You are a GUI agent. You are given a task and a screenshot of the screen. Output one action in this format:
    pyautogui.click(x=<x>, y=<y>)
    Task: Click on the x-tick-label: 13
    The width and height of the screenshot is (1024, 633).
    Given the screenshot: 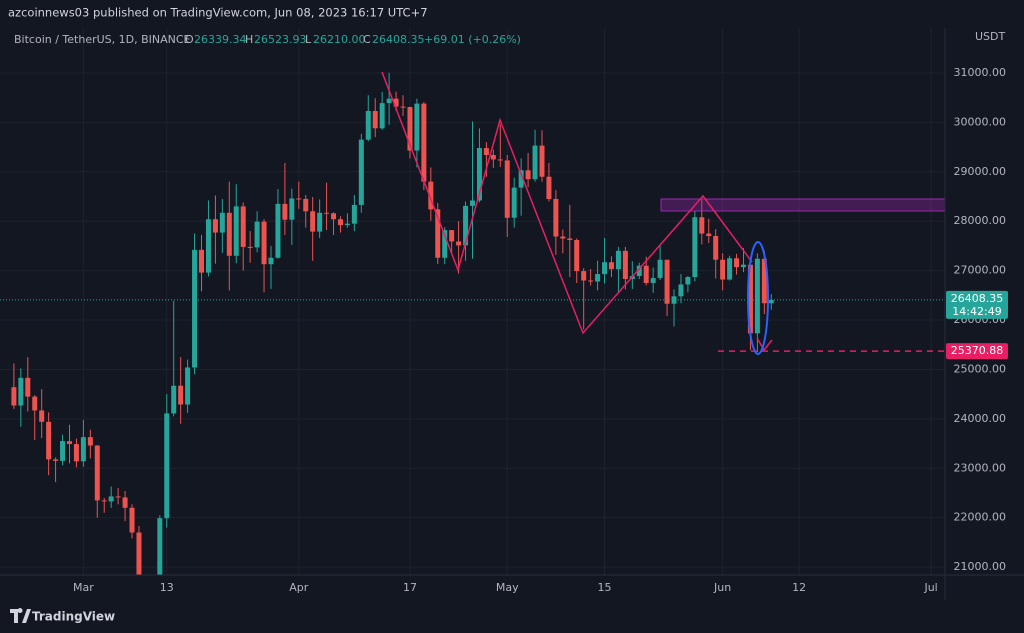 What is the action you would take?
    pyautogui.click(x=167, y=587)
    